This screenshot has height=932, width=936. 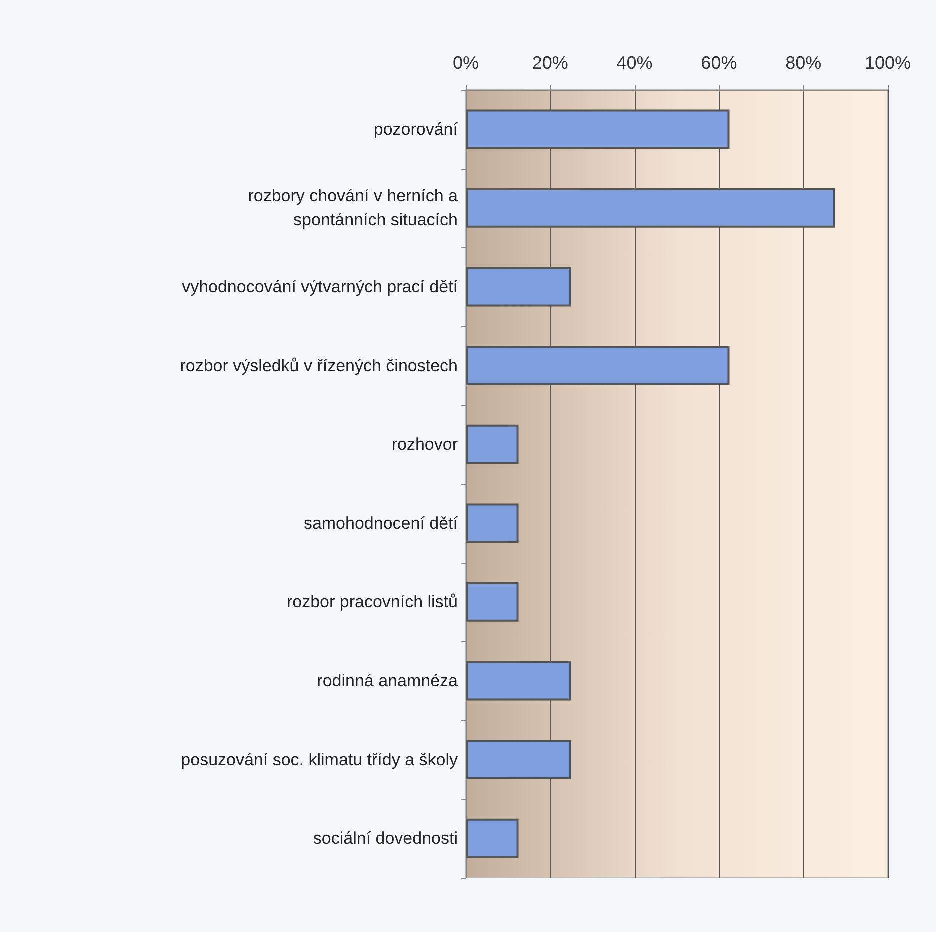 I want to click on x-tick-label: 0%, so click(x=466, y=63).